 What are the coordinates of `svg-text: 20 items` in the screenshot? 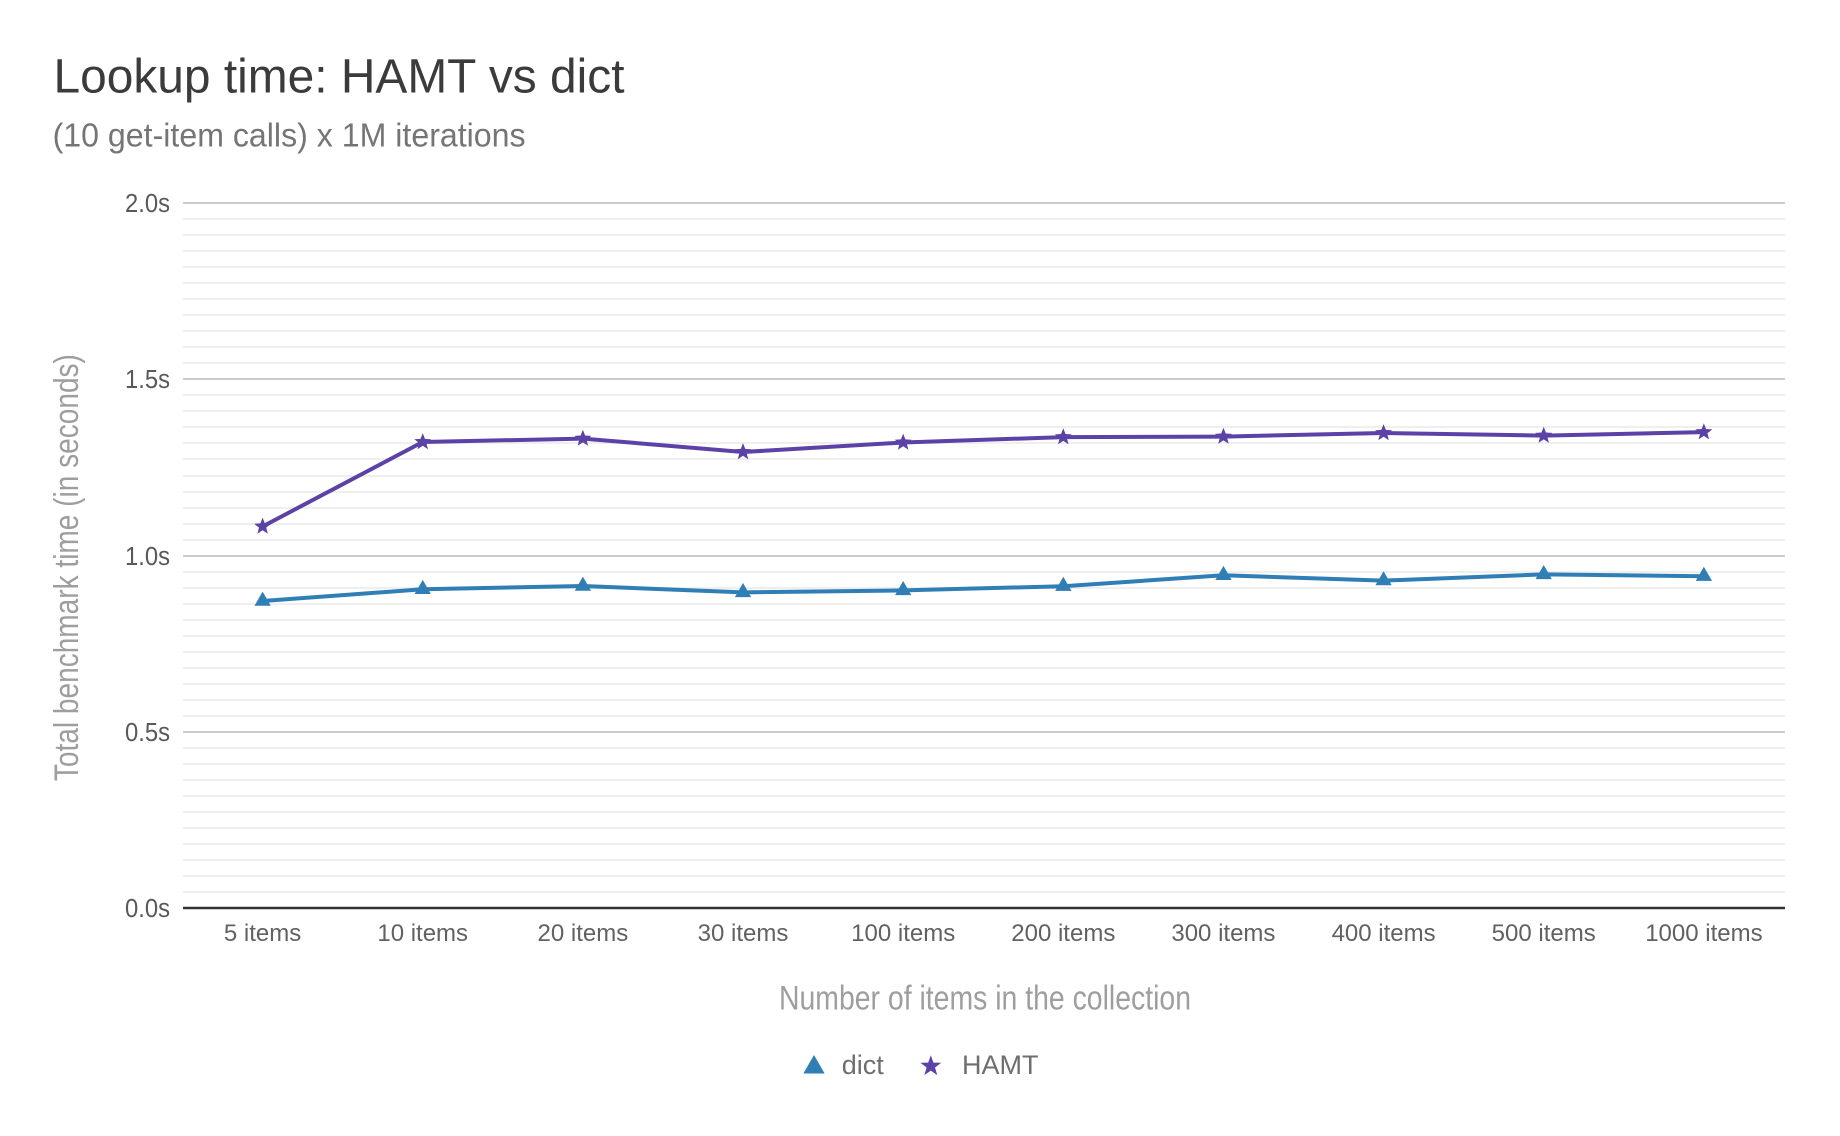 It's located at (583, 933).